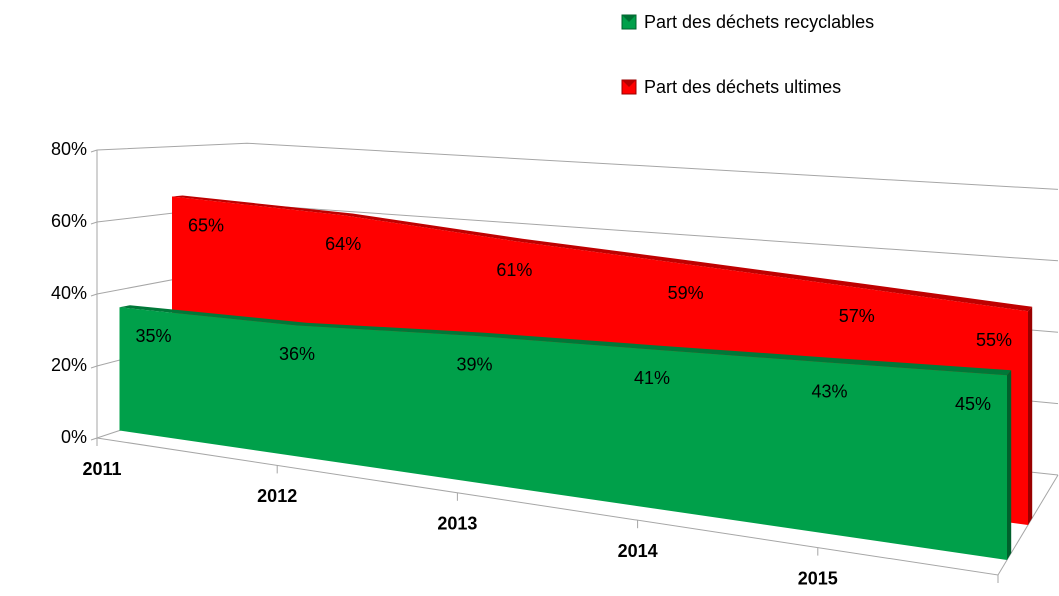 This screenshot has height=596, width=1059. Describe the element at coordinates (994, 340) in the screenshot. I see `data-label: 55%` at that location.